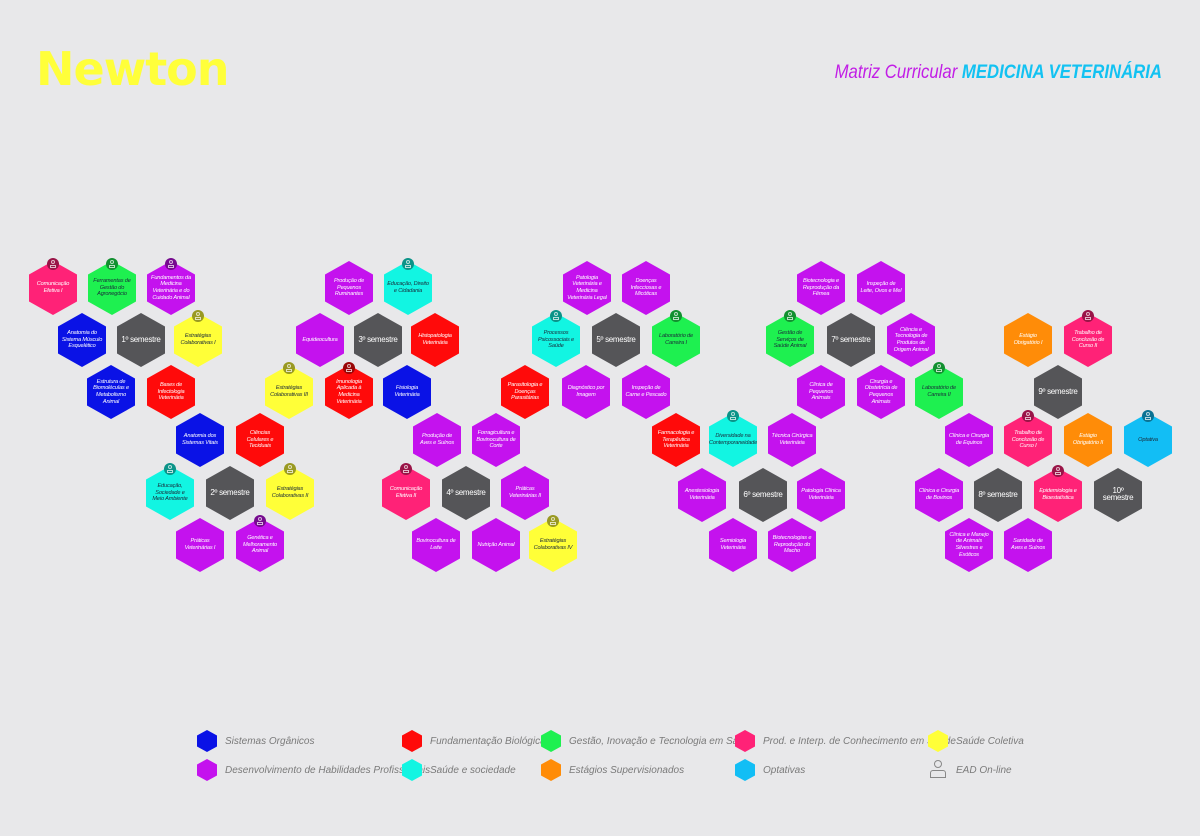  What do you see at coordinates (733, 545) in the screenshot?
I see `course-hex: Semiologia Veterinária` at bounding box center [733, 545].